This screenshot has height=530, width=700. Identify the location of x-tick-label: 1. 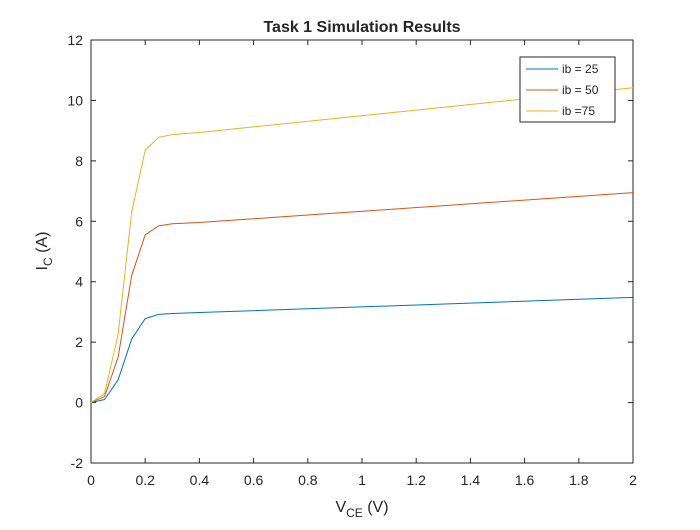
(362, 480).